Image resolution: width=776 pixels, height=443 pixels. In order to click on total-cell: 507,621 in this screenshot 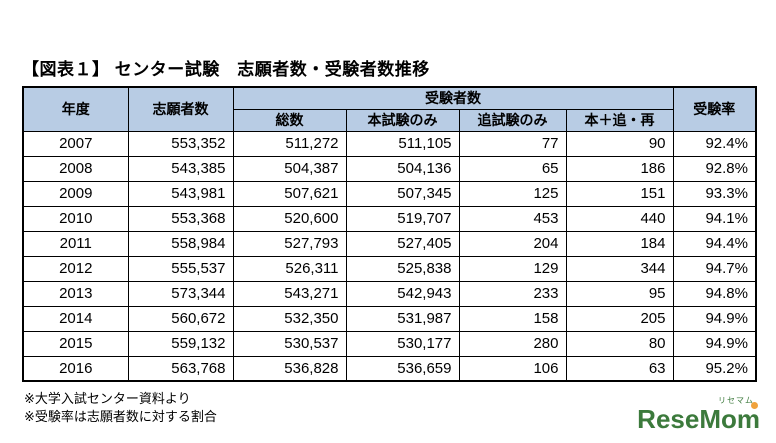, I will do `click(289, 193)`.